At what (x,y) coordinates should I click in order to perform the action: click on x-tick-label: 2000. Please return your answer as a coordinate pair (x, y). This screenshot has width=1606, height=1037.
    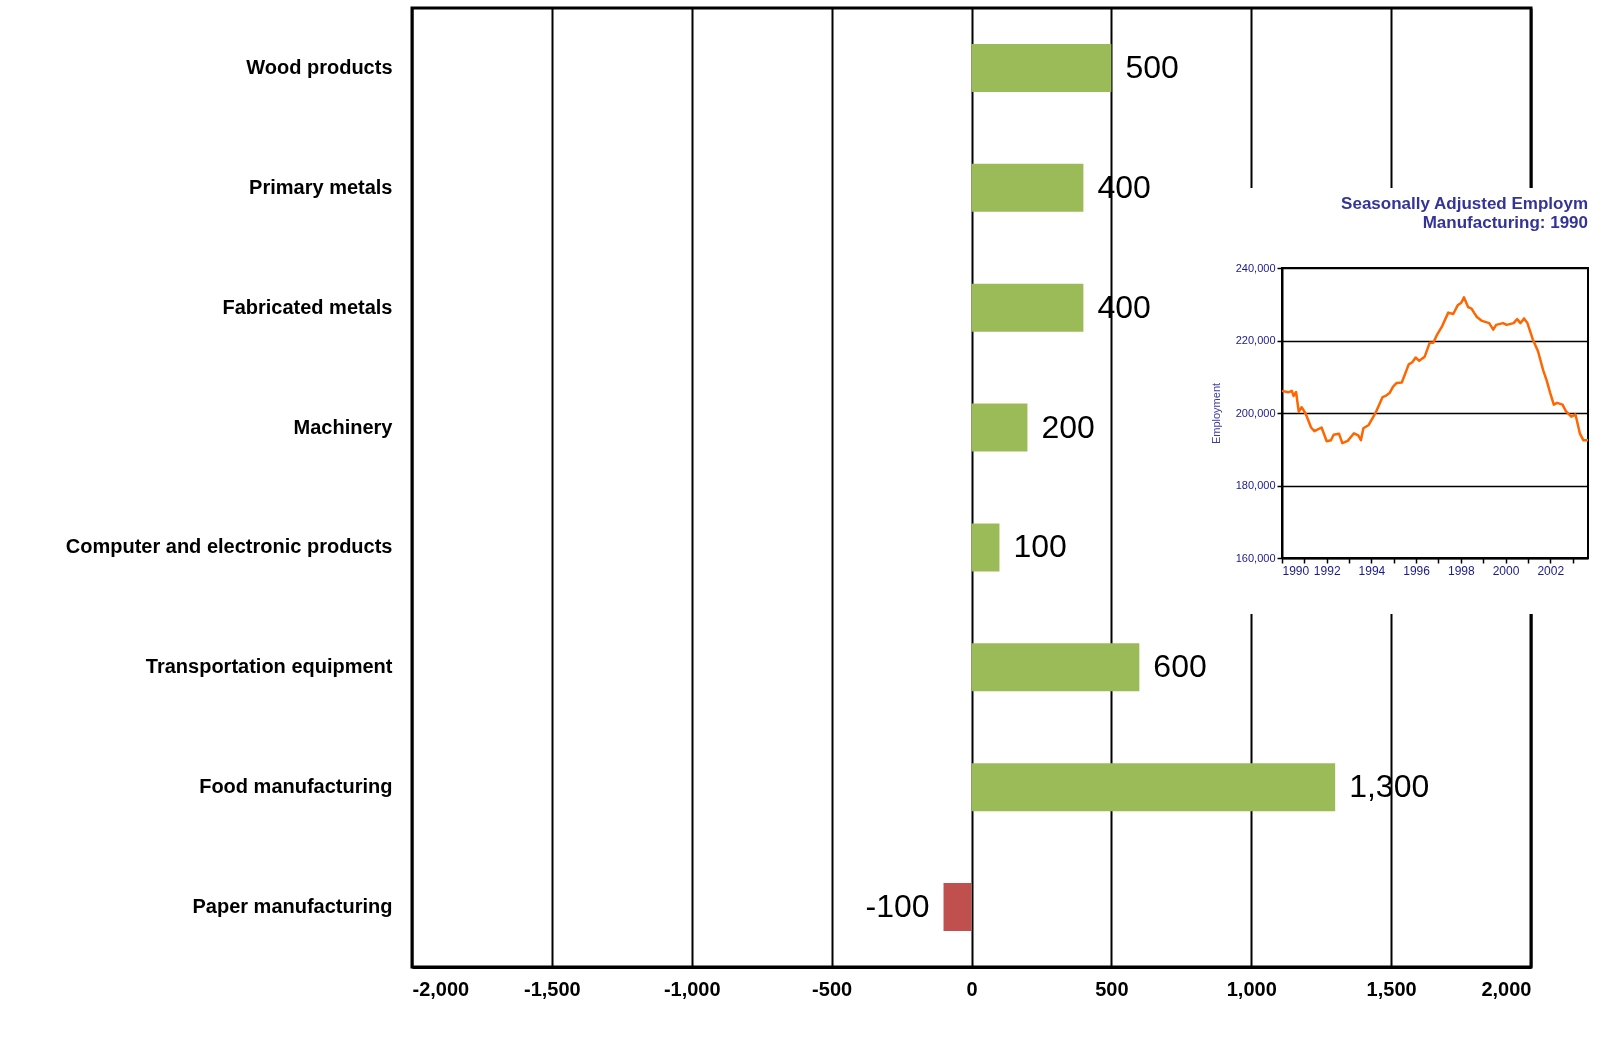
    Looking at the image, I should click on (1506, 570).